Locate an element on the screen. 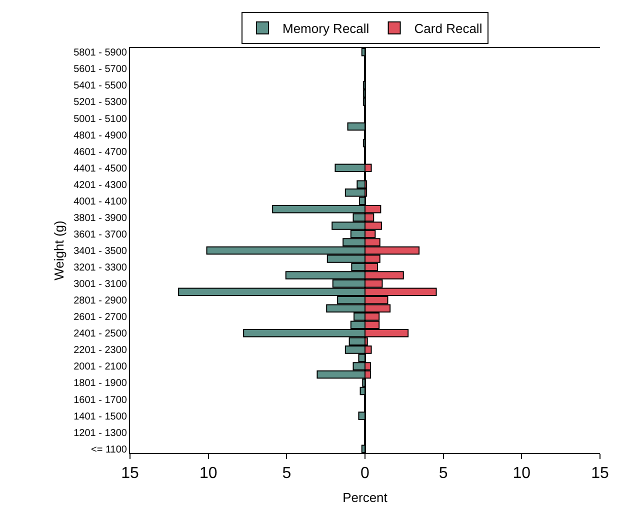  y-tick-label: 4801 - 4900 is located at coordinates (101, 136).